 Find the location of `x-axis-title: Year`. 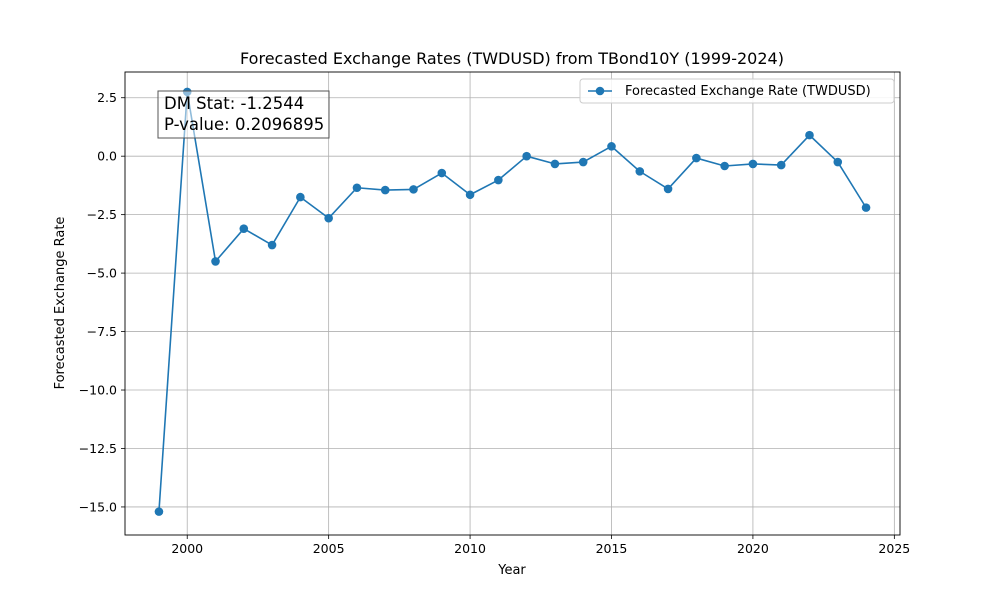

x-axis-title: Year is located at coordinates (511, 570).